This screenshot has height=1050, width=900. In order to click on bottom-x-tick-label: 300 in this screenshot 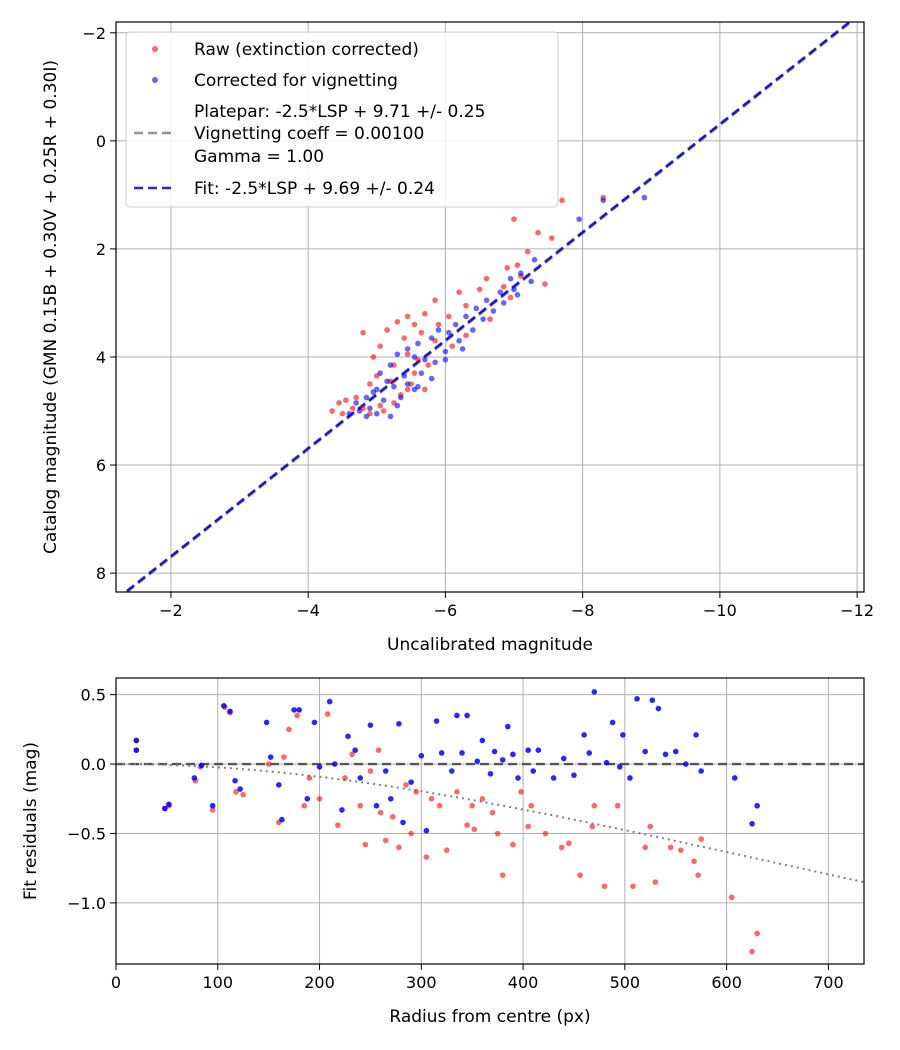, I will do `click(421, 982)`.